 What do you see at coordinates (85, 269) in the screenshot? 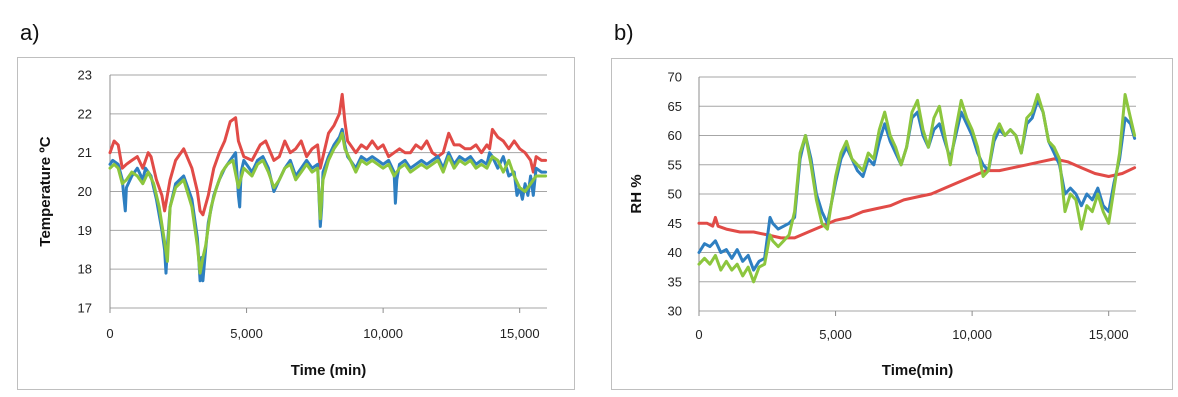
I see `y-tick-label: 18` at bounding box center [85, 269].